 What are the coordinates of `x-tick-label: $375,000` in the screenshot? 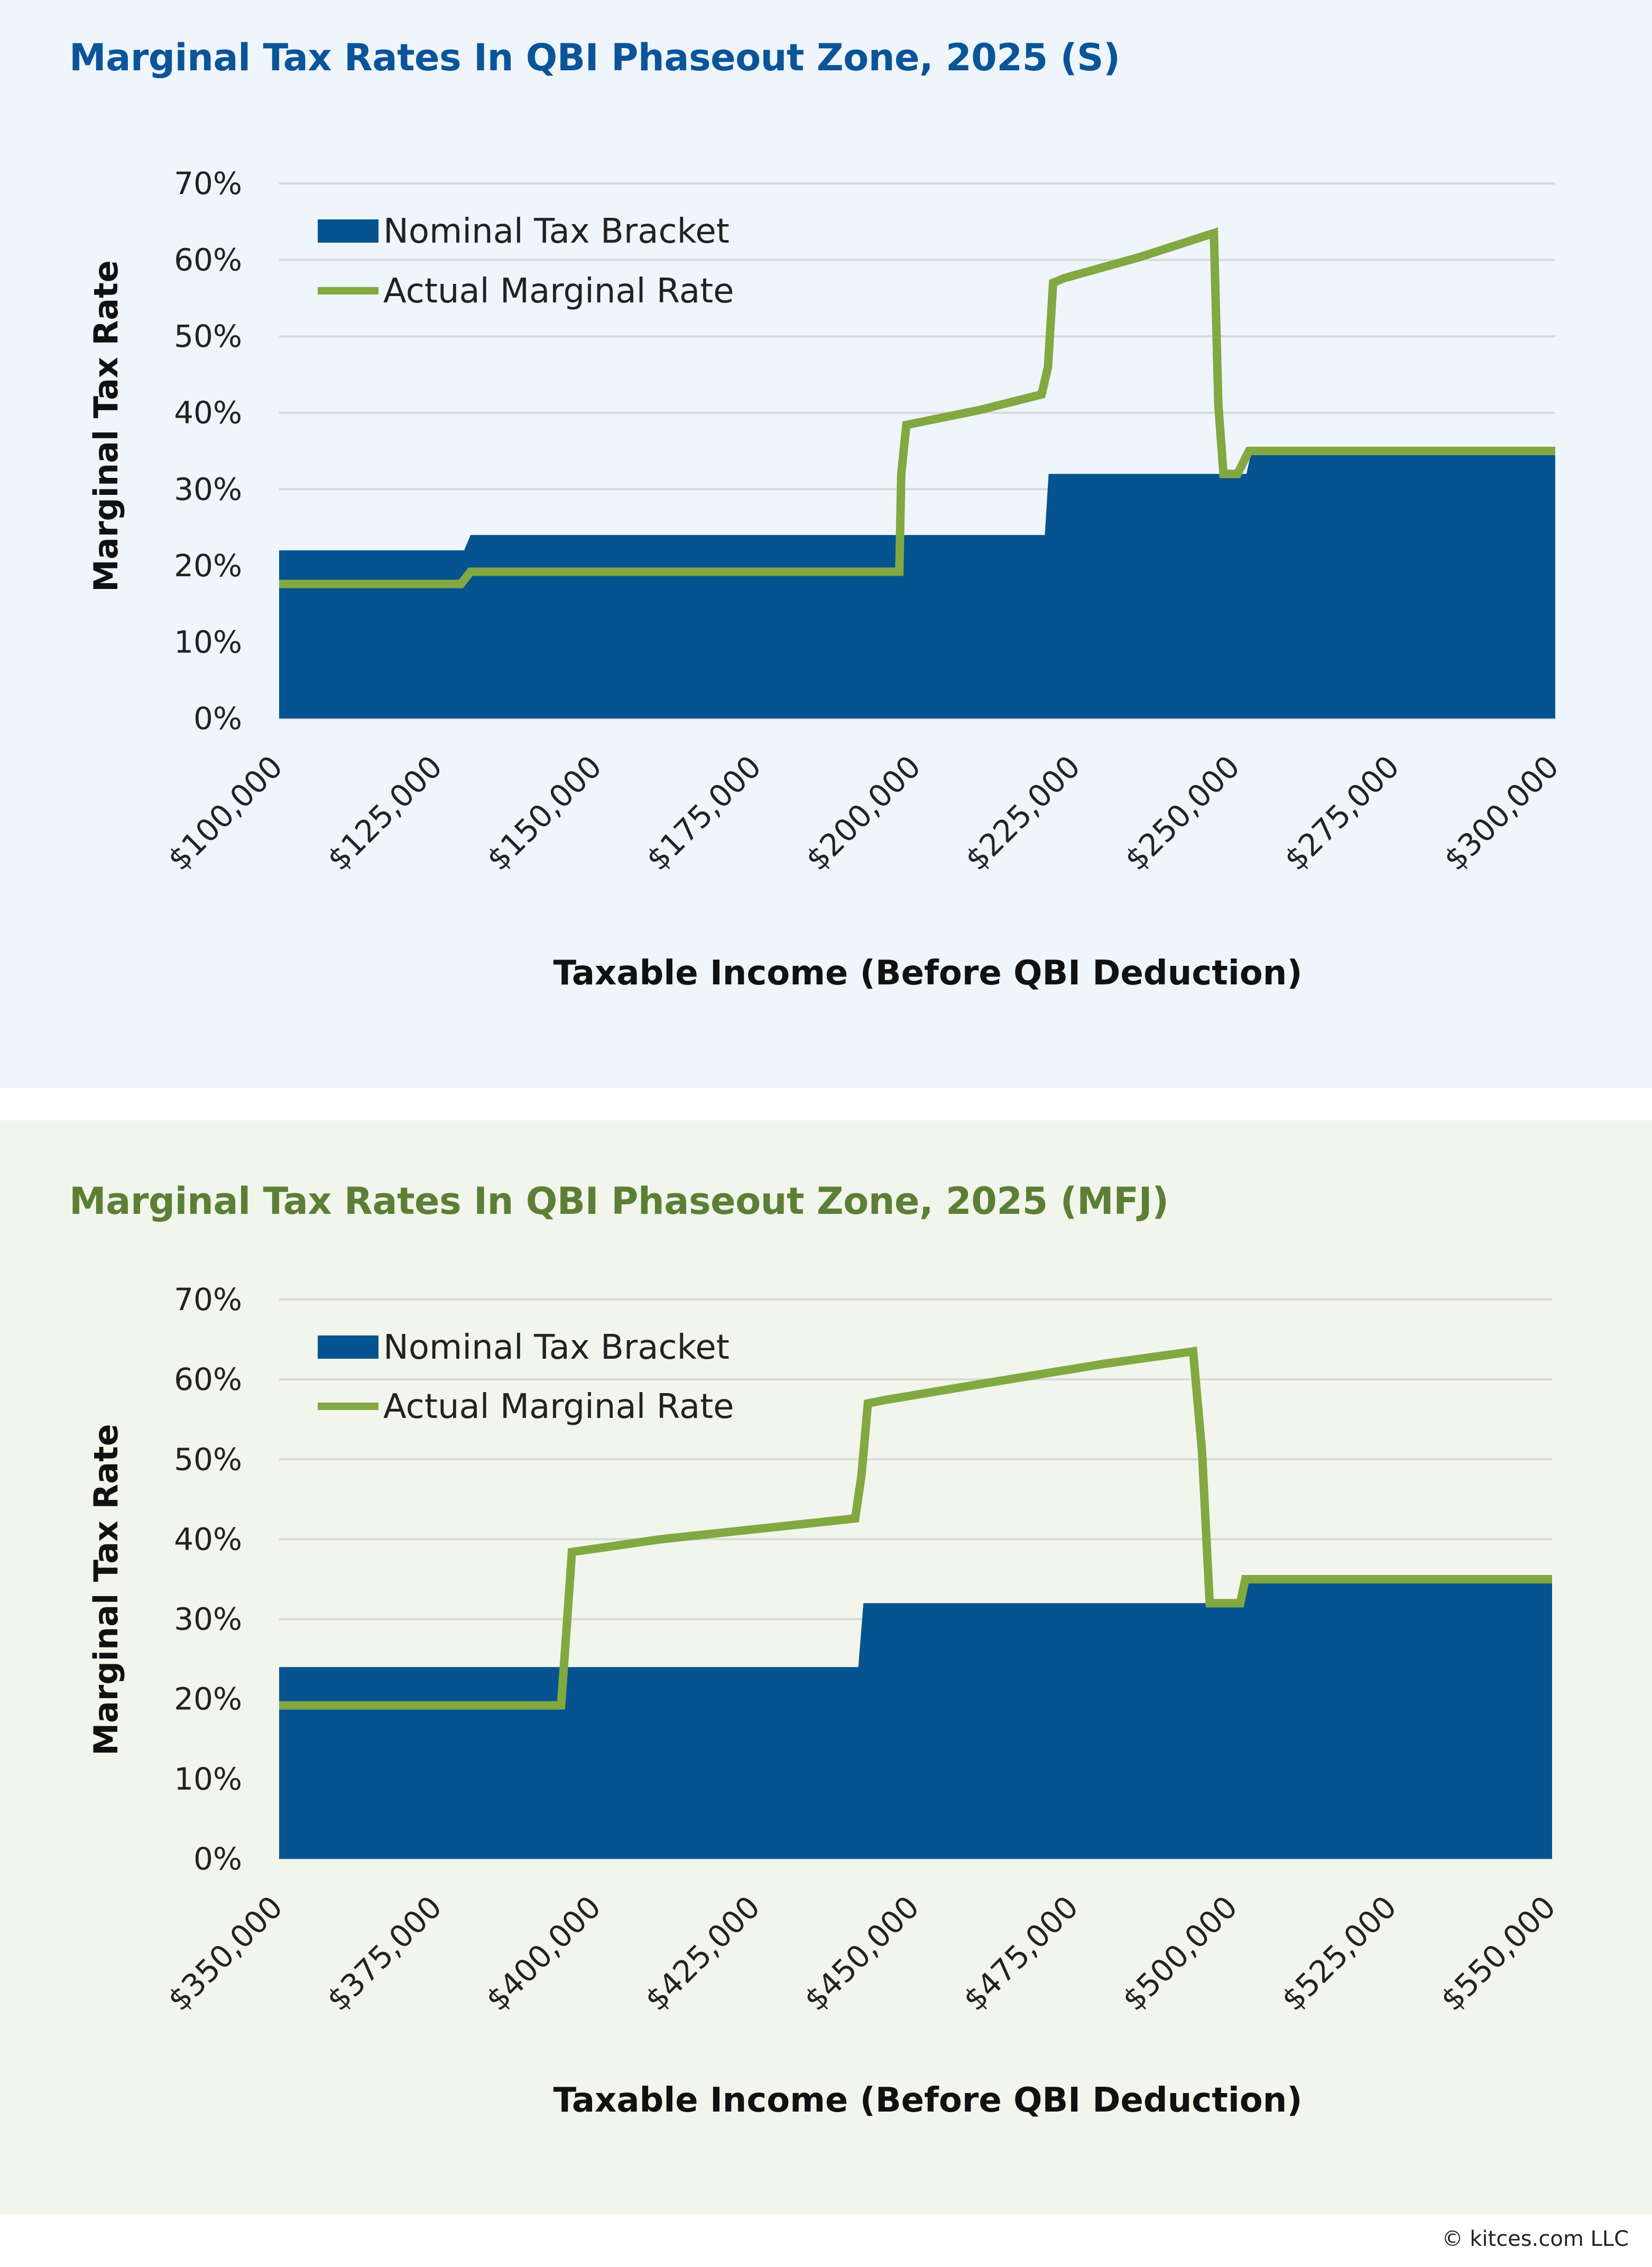 It's located at (384, 1953).